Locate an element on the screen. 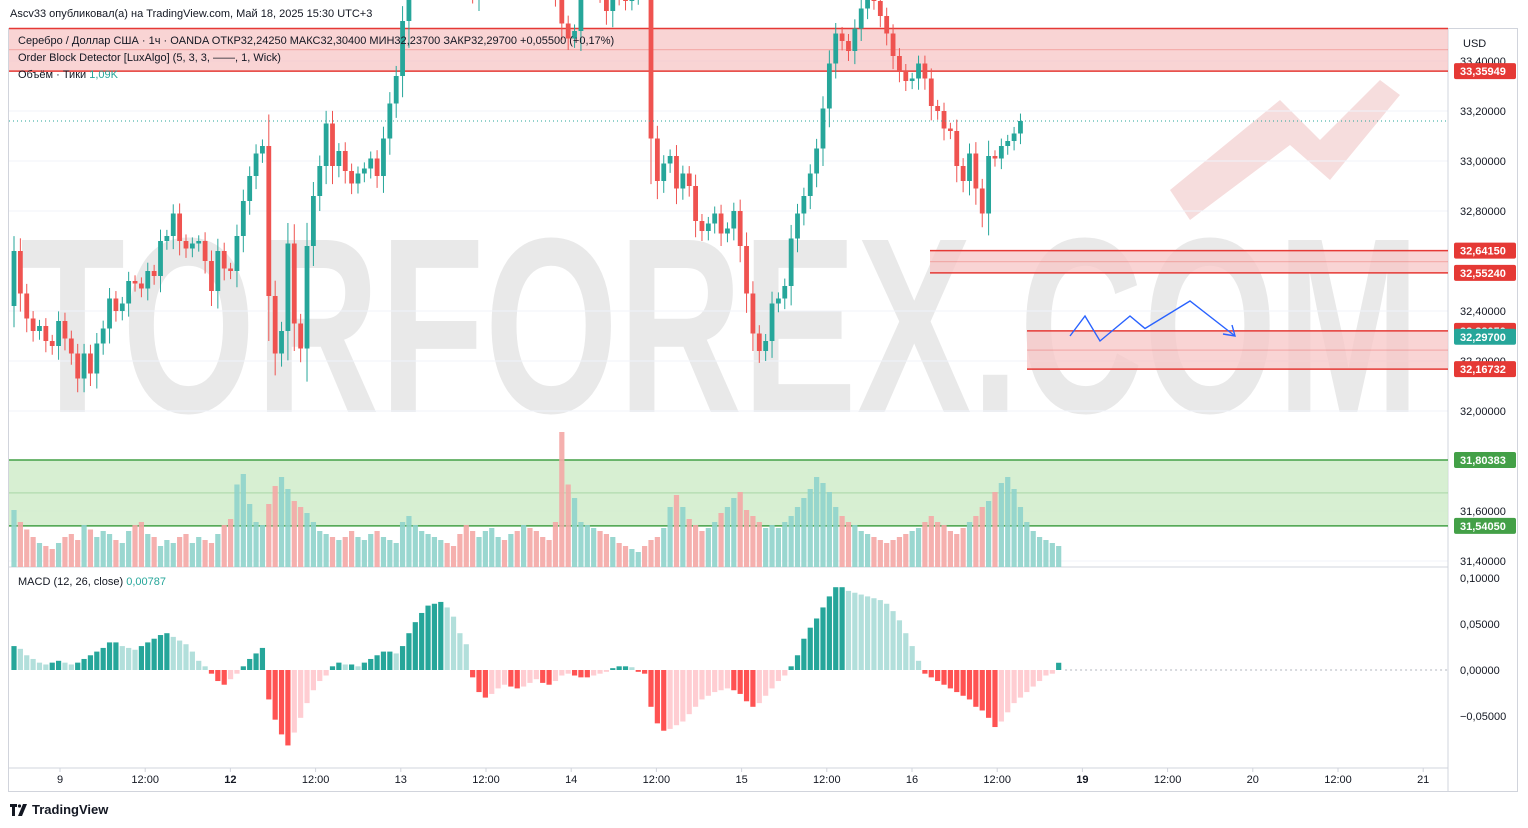  macd-axis: 0,10000 0,05000 0,00000 −0,05000 is located at coordinates (1483, 648).